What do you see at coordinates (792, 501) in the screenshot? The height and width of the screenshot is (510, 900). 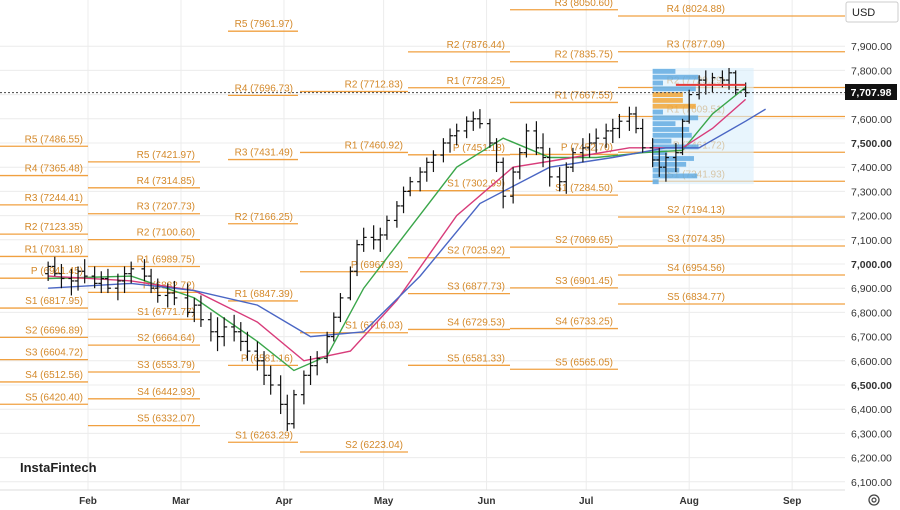 I see `month-tick-label: Sep` at bounding box center [792, 501].